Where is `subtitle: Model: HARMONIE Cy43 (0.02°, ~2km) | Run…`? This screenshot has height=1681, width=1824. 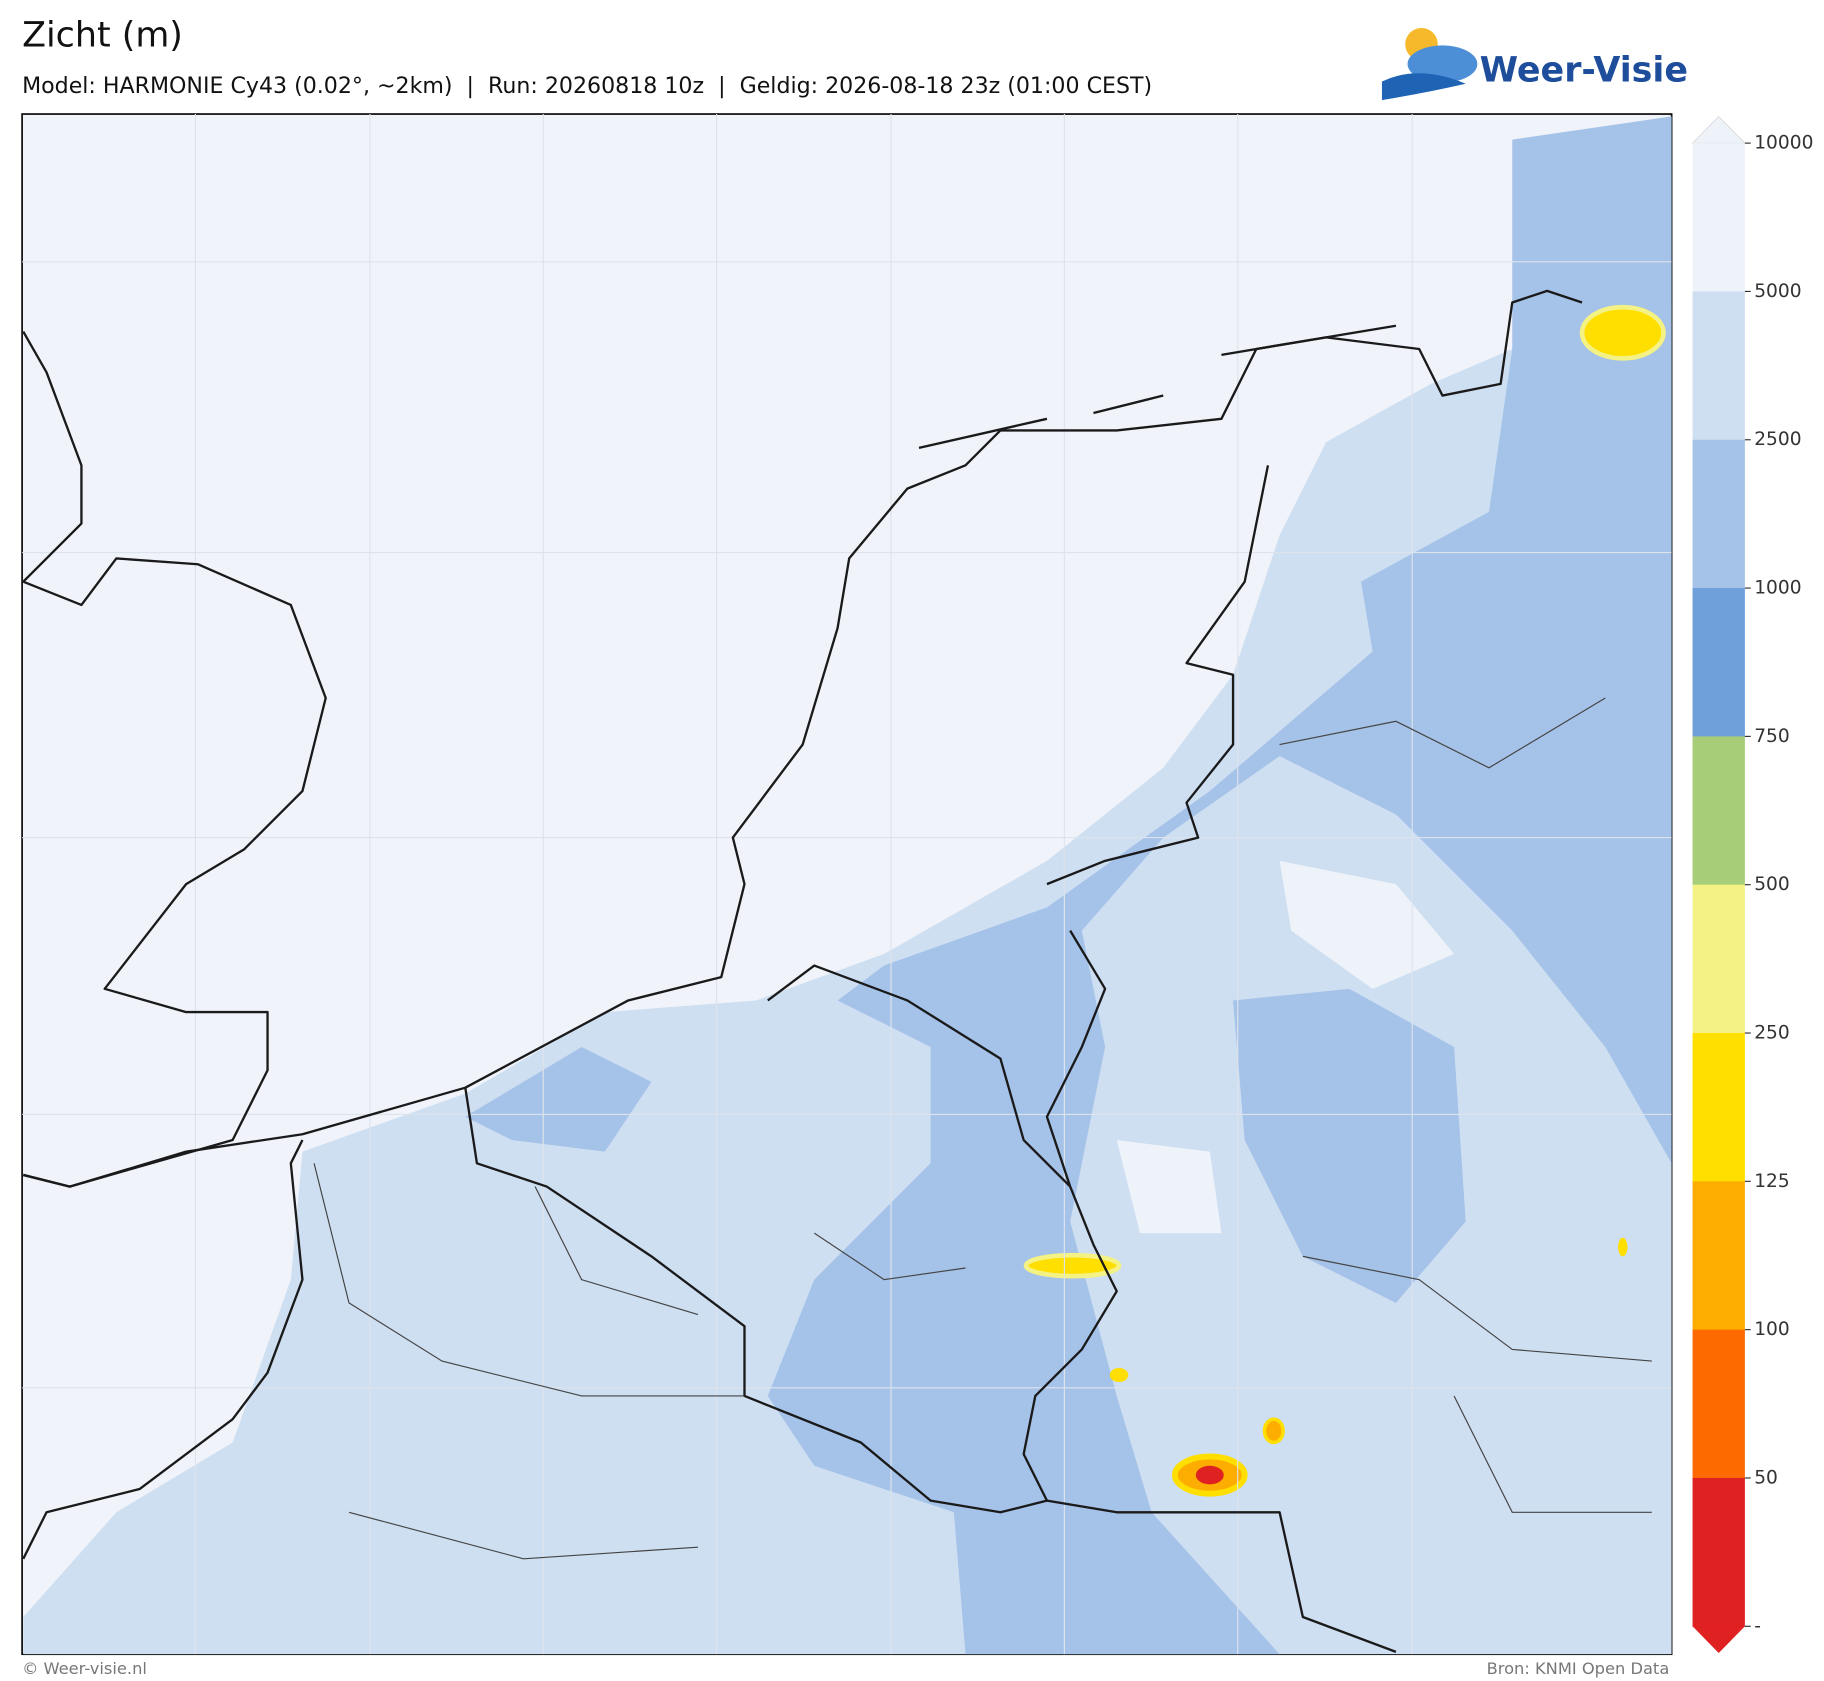
subtitle: Model: HARMONIE Cy43 (0.02°, ~2km) | Run… is located at coordinates (587, 86).